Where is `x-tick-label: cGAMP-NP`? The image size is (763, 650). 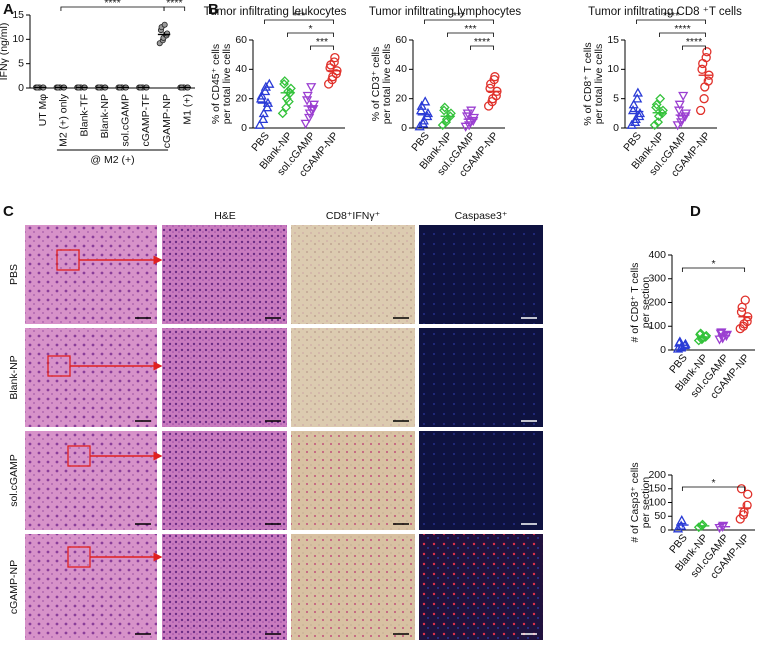
x-tick-label: cGAMP-NP is located at coordinates (167, 121).